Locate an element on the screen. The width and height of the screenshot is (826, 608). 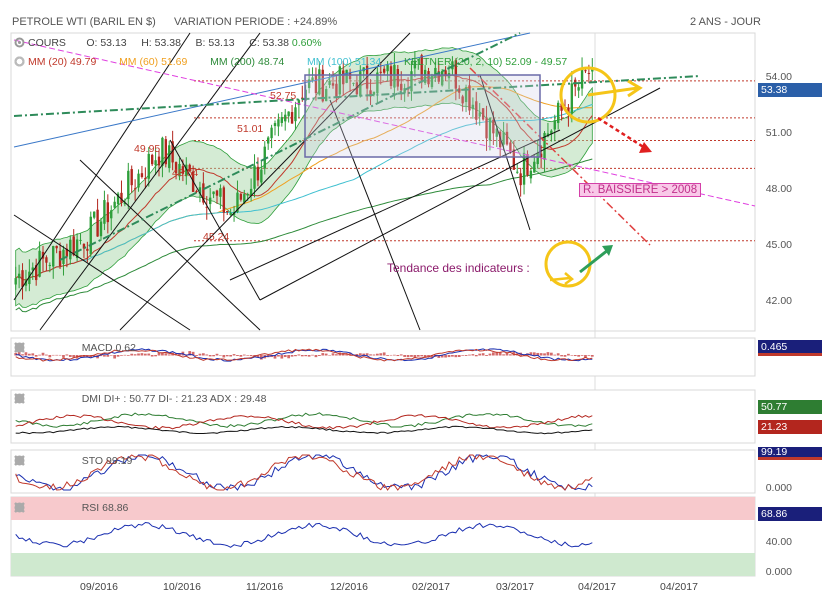
green-up-arrow is located at coordinates (594, 261).